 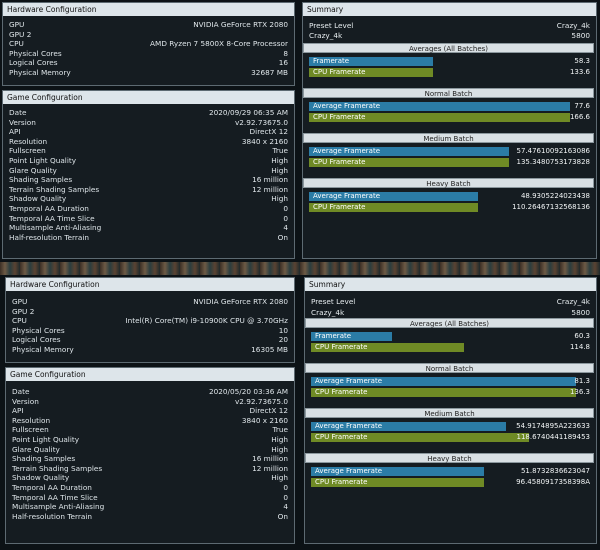 What do you see at coordinates (285, 228) in the screenshot?
I see `config-value: 4` at bounding box center [285, 228].